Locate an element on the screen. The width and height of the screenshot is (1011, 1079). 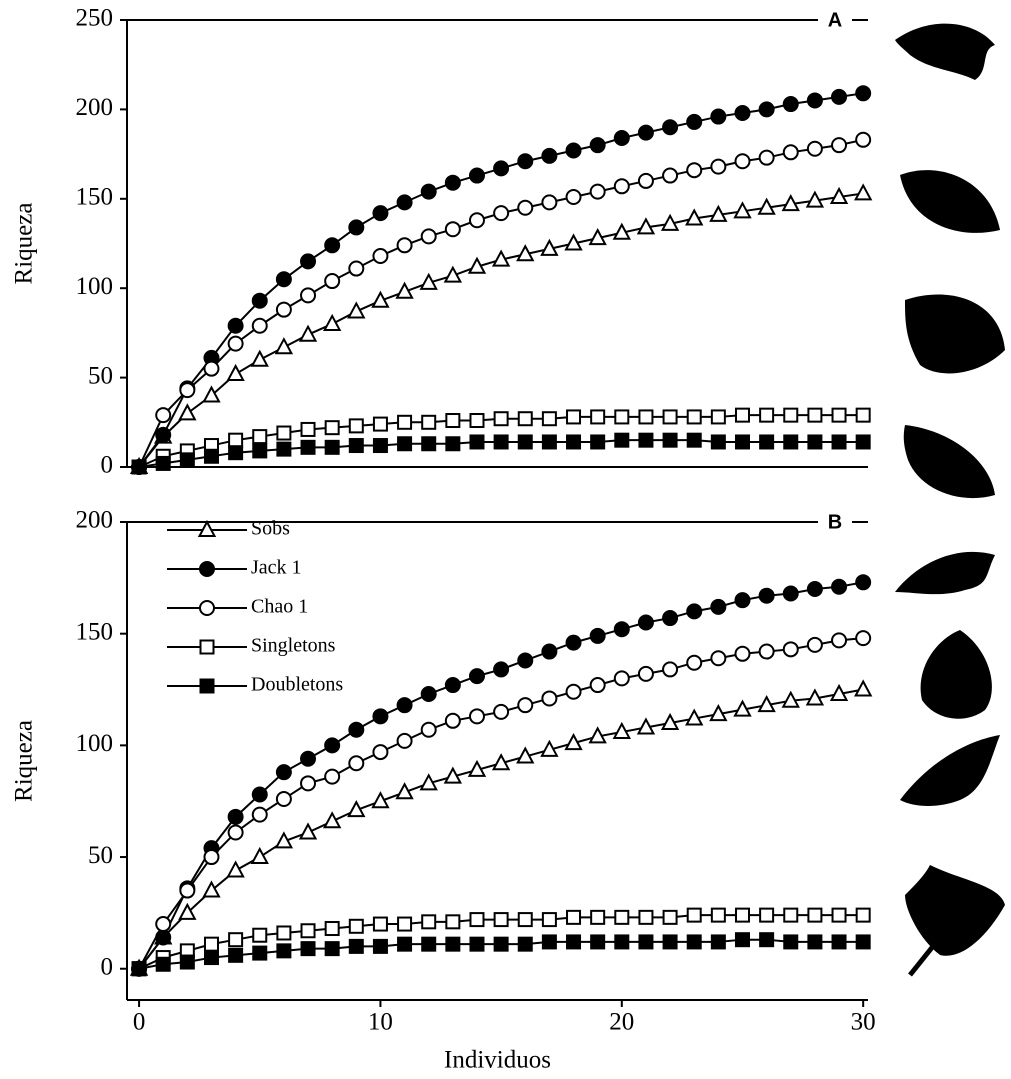
y-tick-label: 0 is located at coordinates (107, 966).